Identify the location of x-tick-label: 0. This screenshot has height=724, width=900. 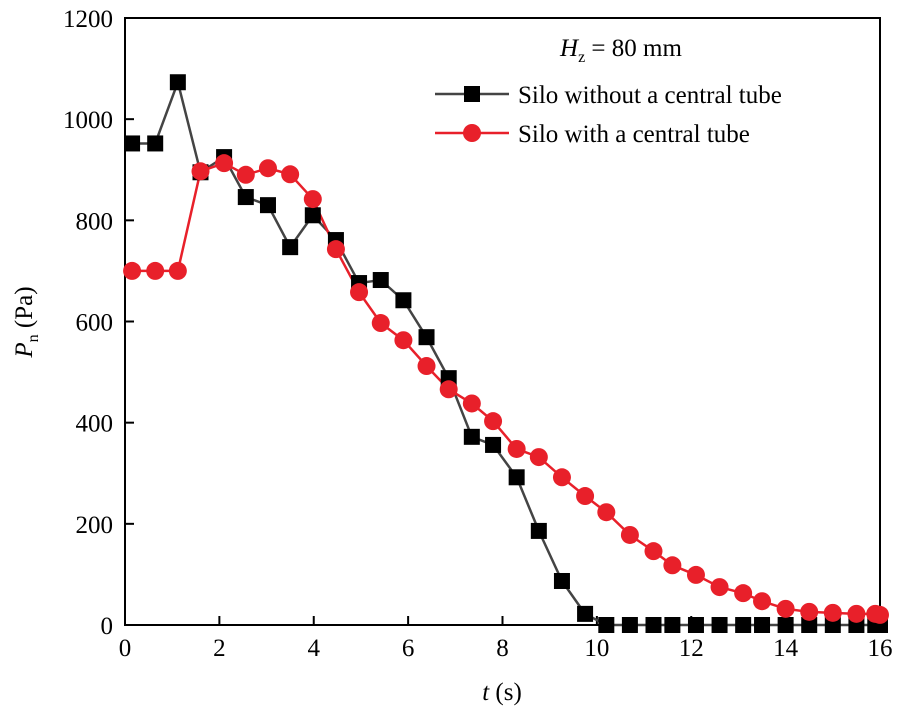
(125, 648).